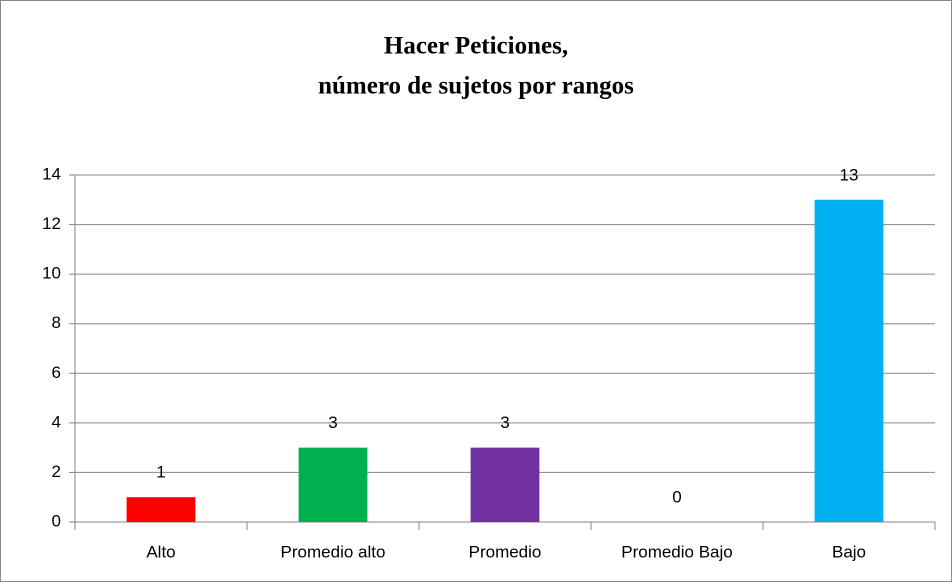  Describe the element at coordinates (677, 551) in the screenshot. I see `x-tick-label: Promedio Bajo` at that location.